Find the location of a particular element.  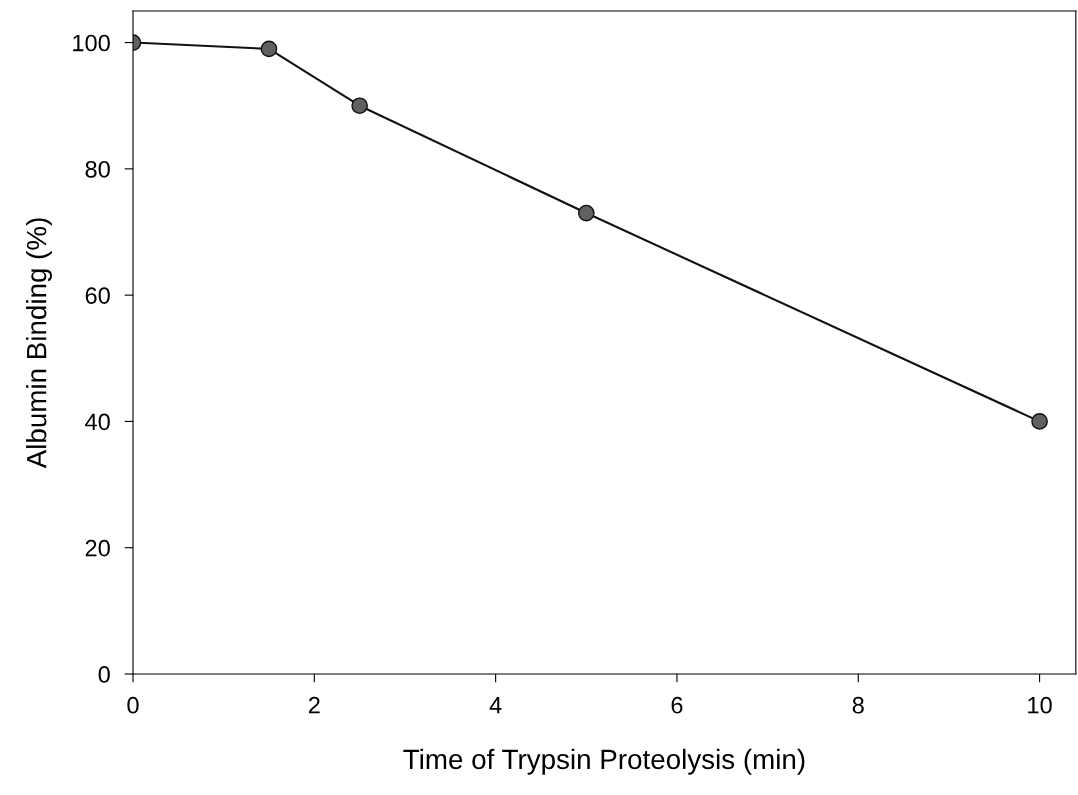

x-tick-label: 10 is located at coordinates (1040, 705).